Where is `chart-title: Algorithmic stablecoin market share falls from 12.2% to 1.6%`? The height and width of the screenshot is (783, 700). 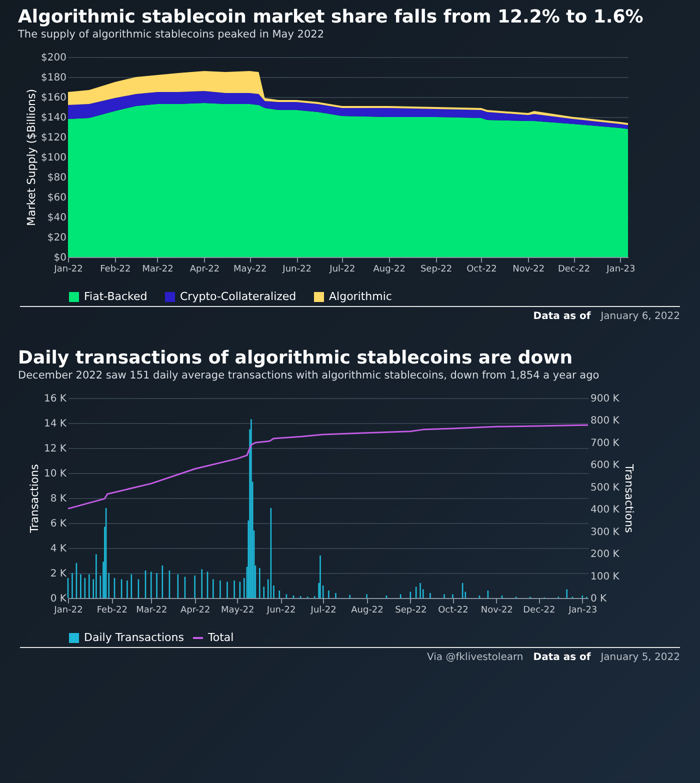 chart-title: Algorithmic stablecoin market share falls from 12.2% to 1.6% is located at coordinates (331, 17).